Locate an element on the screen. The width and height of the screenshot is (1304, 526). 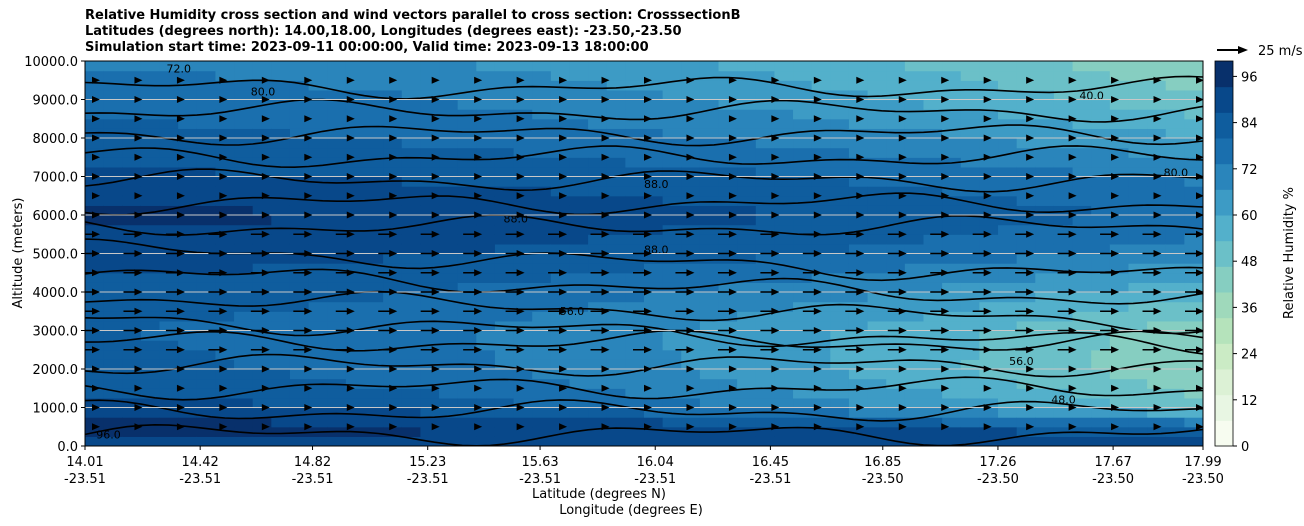
colorbar-band is located at coordinates (1224, 176).